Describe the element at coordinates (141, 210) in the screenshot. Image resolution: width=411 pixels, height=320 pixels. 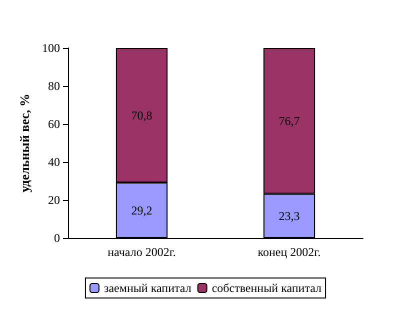
I see `data-label: 29,2` at that location.